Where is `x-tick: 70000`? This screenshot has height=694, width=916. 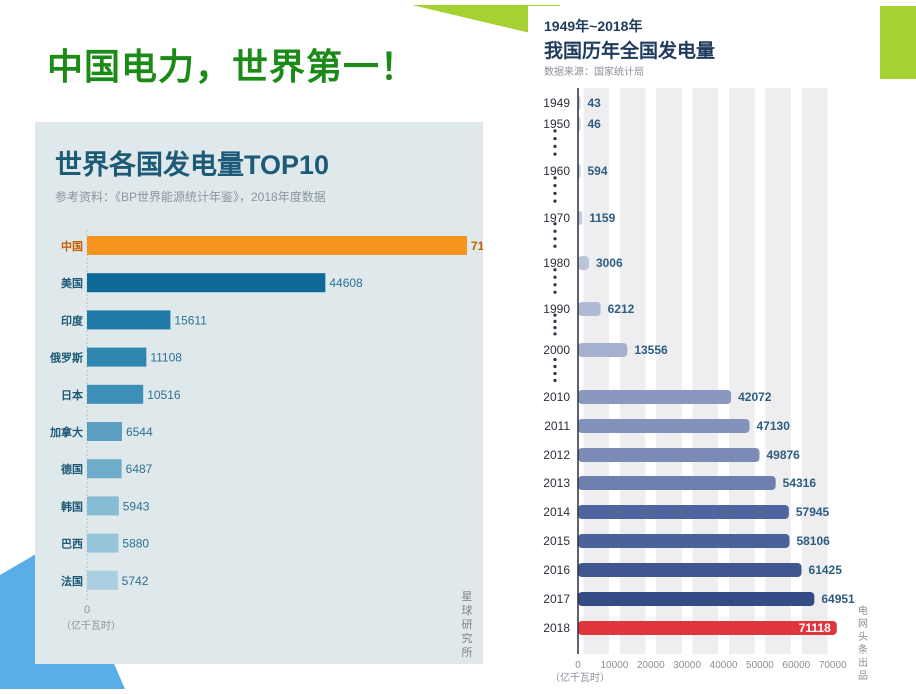
x-tick: 70000 is located at coordinates (833, 665).